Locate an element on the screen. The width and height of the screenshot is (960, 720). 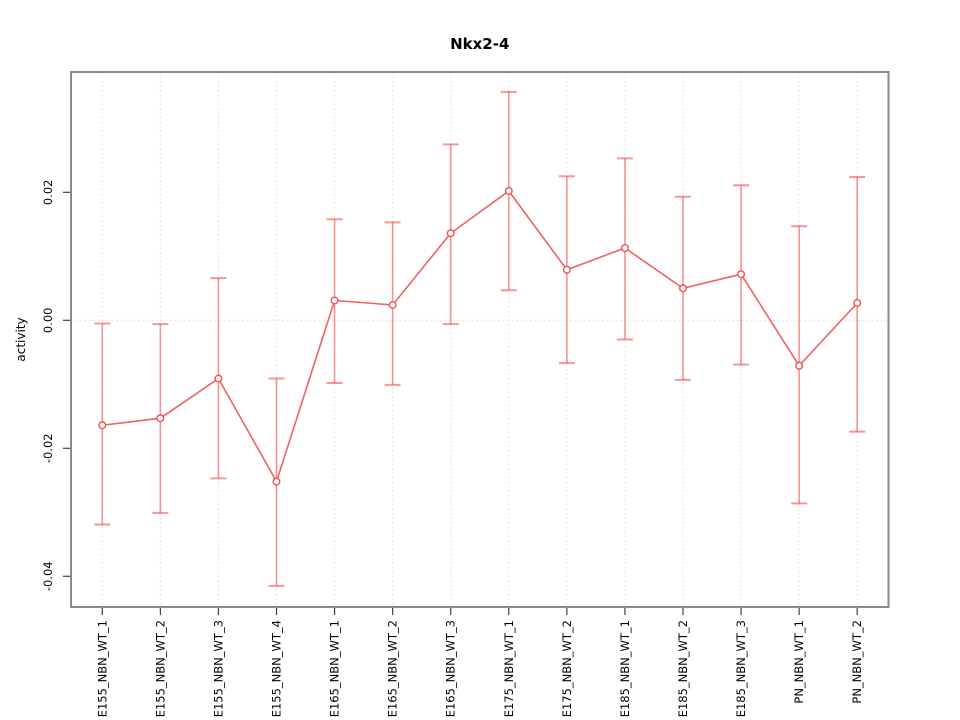
x-tick-label: PN_NBN_WT_1 is located at coordinates (799, 662).